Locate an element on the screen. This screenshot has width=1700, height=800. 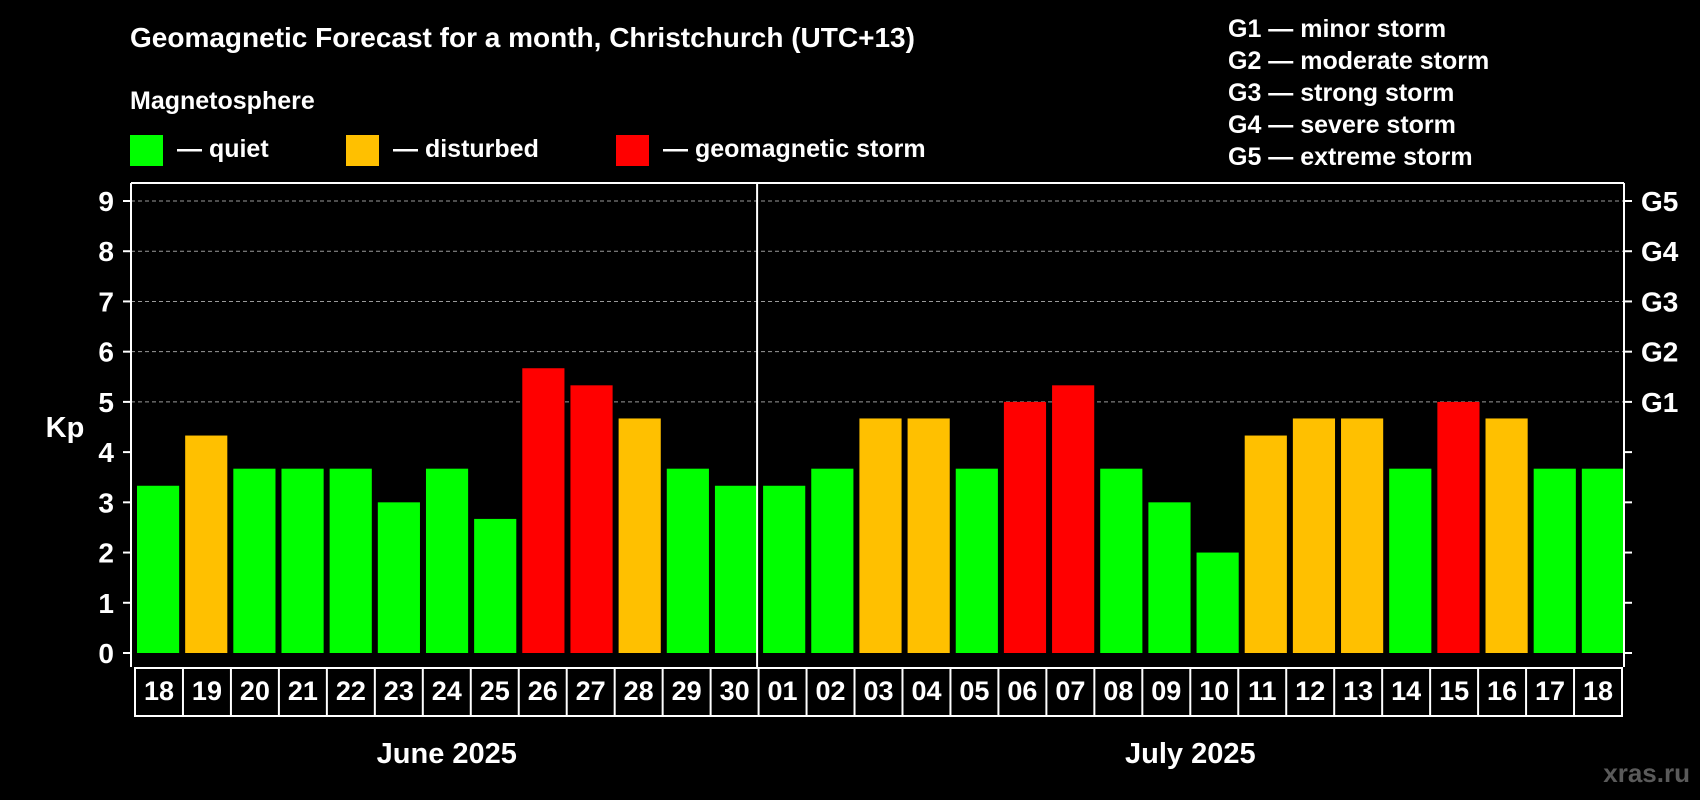
day-cell-frame is located at coordinates (878, 692).